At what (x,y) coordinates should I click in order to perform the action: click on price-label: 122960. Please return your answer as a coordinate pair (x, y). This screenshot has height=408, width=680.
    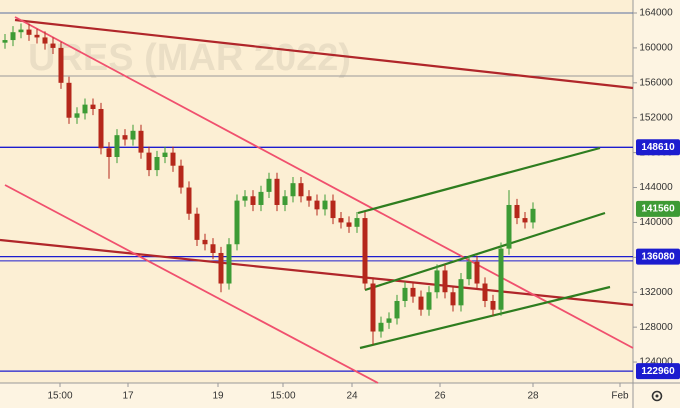
    Looking at the image, I should click on (658, 371).